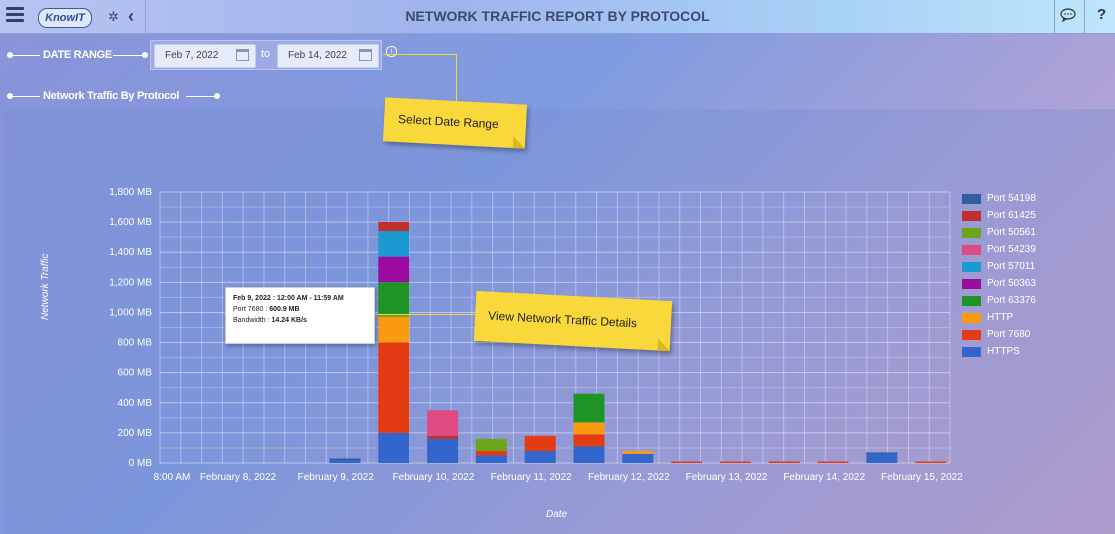 The height and width of the screenshot is (534, 1115). What do you see at coordinates (434, 477) in the screenshot?
I see `x-tick-label: February 10, 2022` at bounding box center [434, 477].